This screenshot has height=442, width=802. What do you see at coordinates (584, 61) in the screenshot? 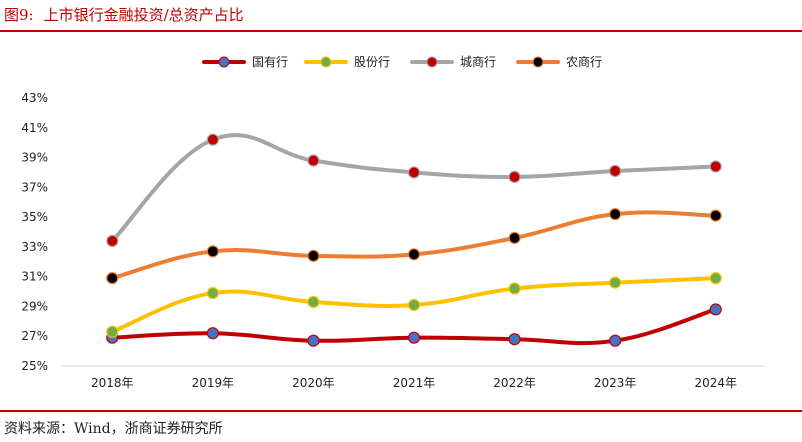
I see `legend-label: 农商行` at bounding box center [584, 61].